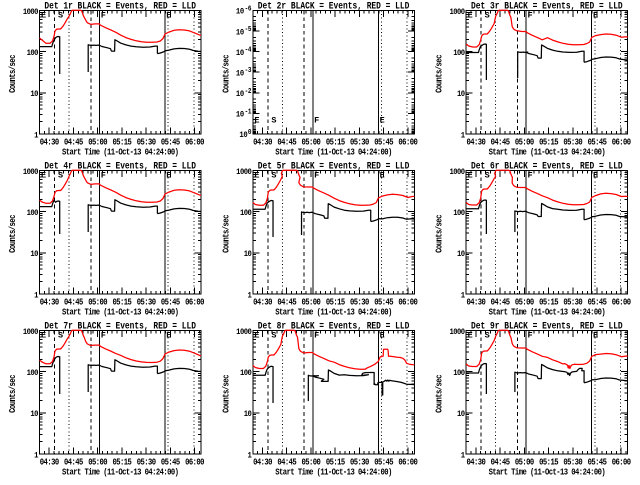  What do you see at coordinates (248, 29) in the screenshot?
I see `svg-text: -5` at bounding box center [248, 29].